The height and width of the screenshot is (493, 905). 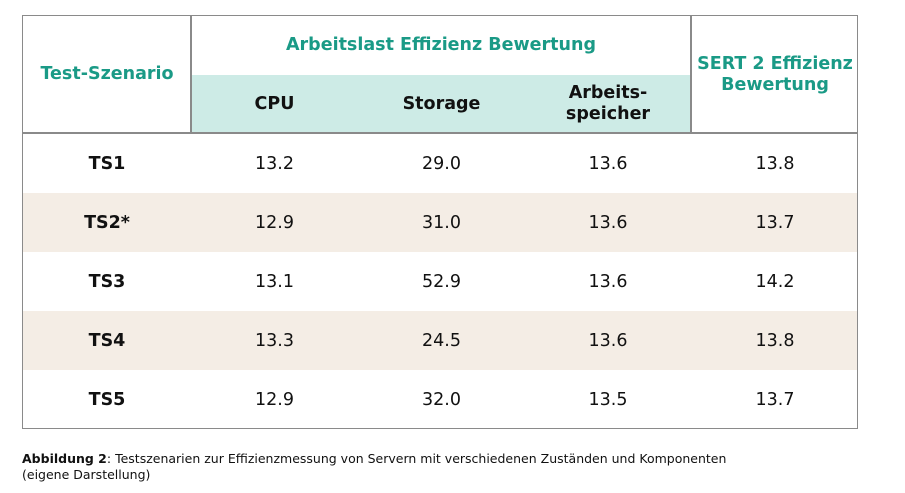 I want to click on table-row: TS1 13.2 29.0 13.6 13.8, so click(x=440, y=163).